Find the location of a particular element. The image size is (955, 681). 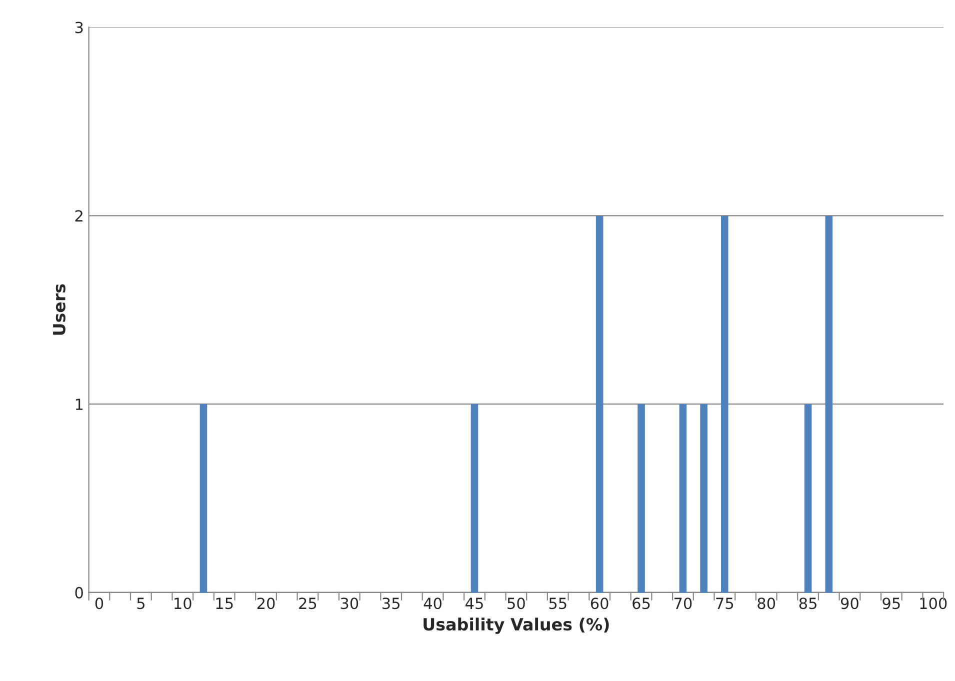

x-tick-label: 100 is located at coordinates (933, 604).